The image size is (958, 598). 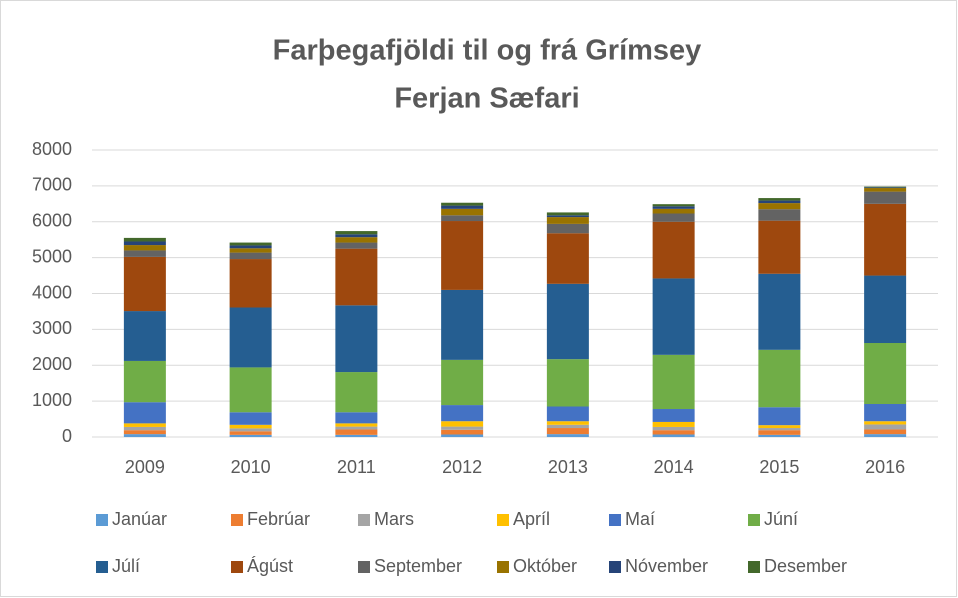 I want to click on y-tick-label: 7000, so click(x=52, y=185).